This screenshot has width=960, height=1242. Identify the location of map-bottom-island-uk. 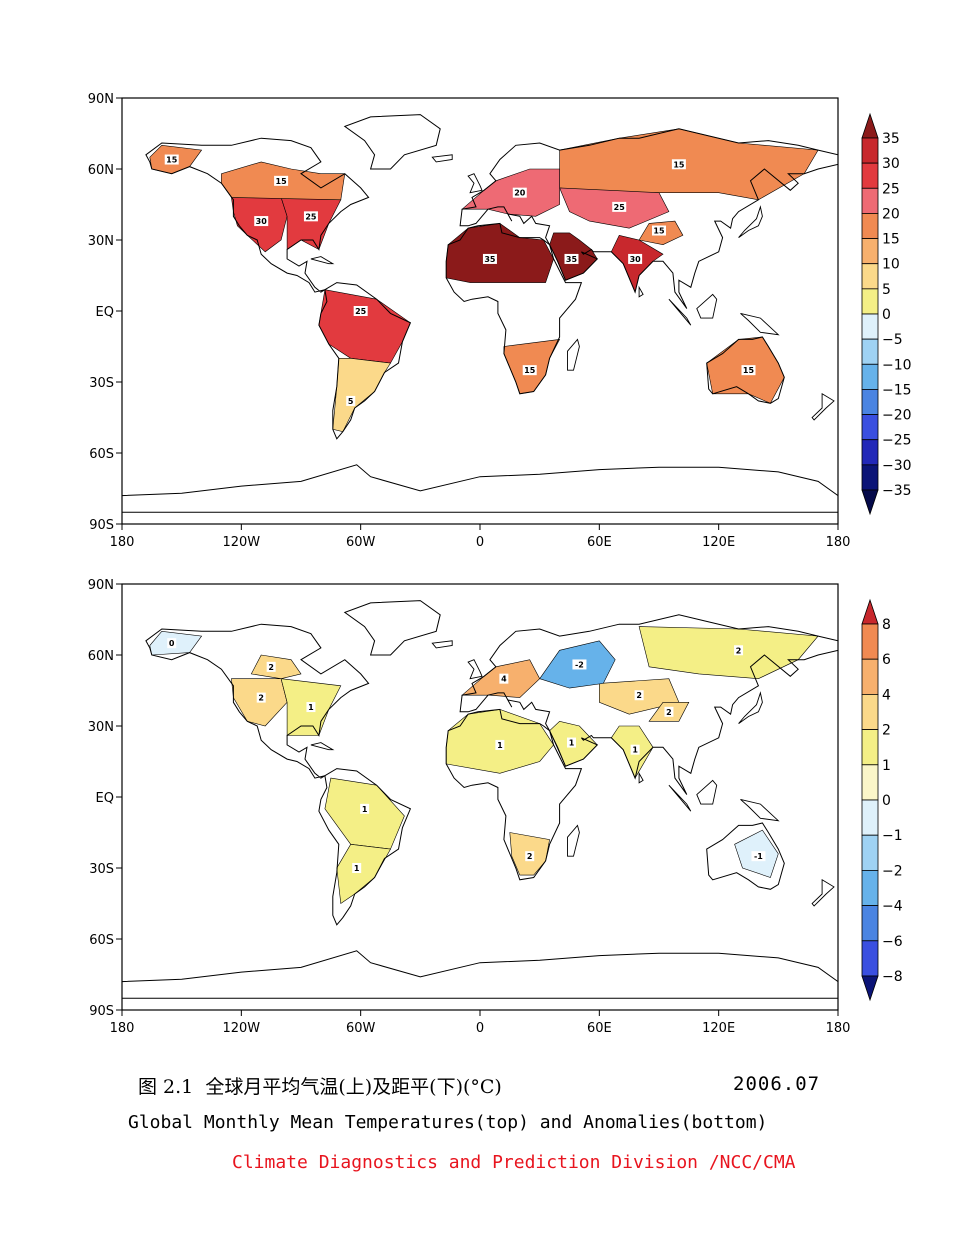
(475, 669).